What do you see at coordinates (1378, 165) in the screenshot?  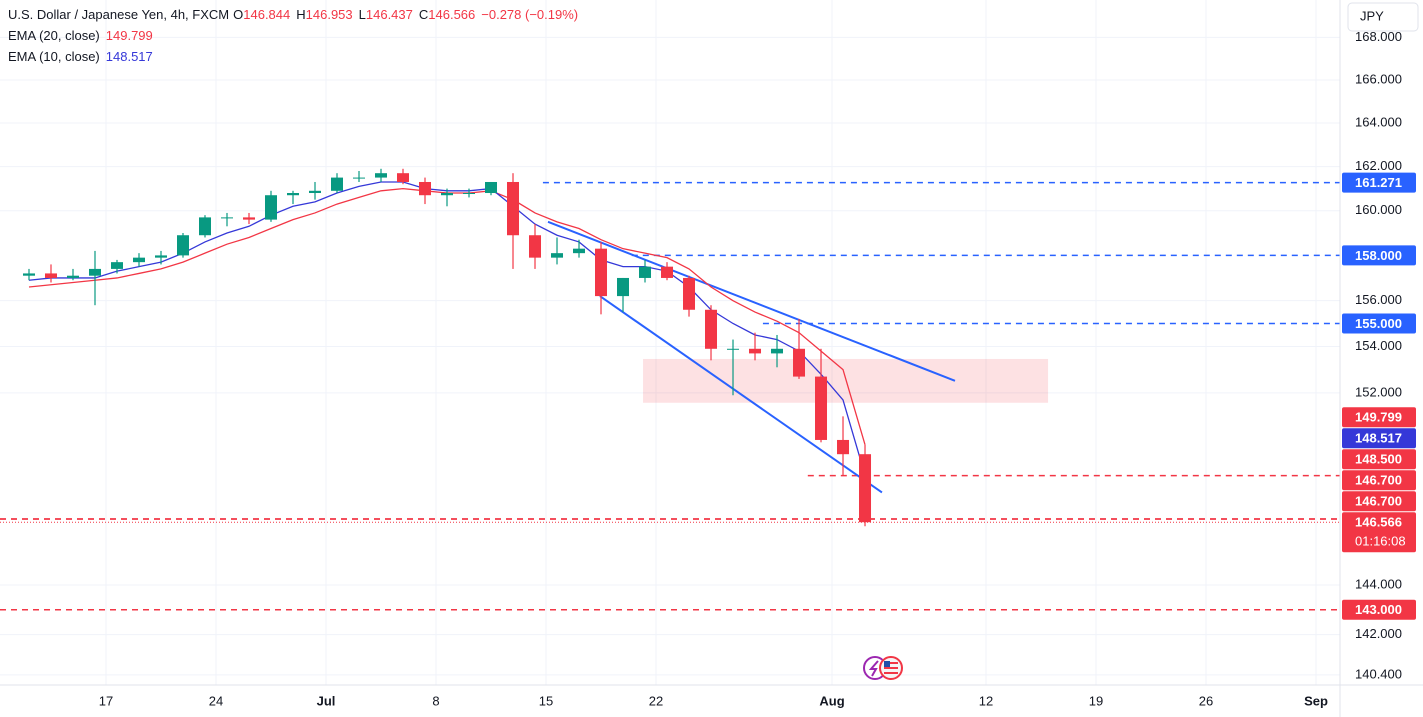 I see `y-tick-label: 162.000` at bounding box center [1378, 165].